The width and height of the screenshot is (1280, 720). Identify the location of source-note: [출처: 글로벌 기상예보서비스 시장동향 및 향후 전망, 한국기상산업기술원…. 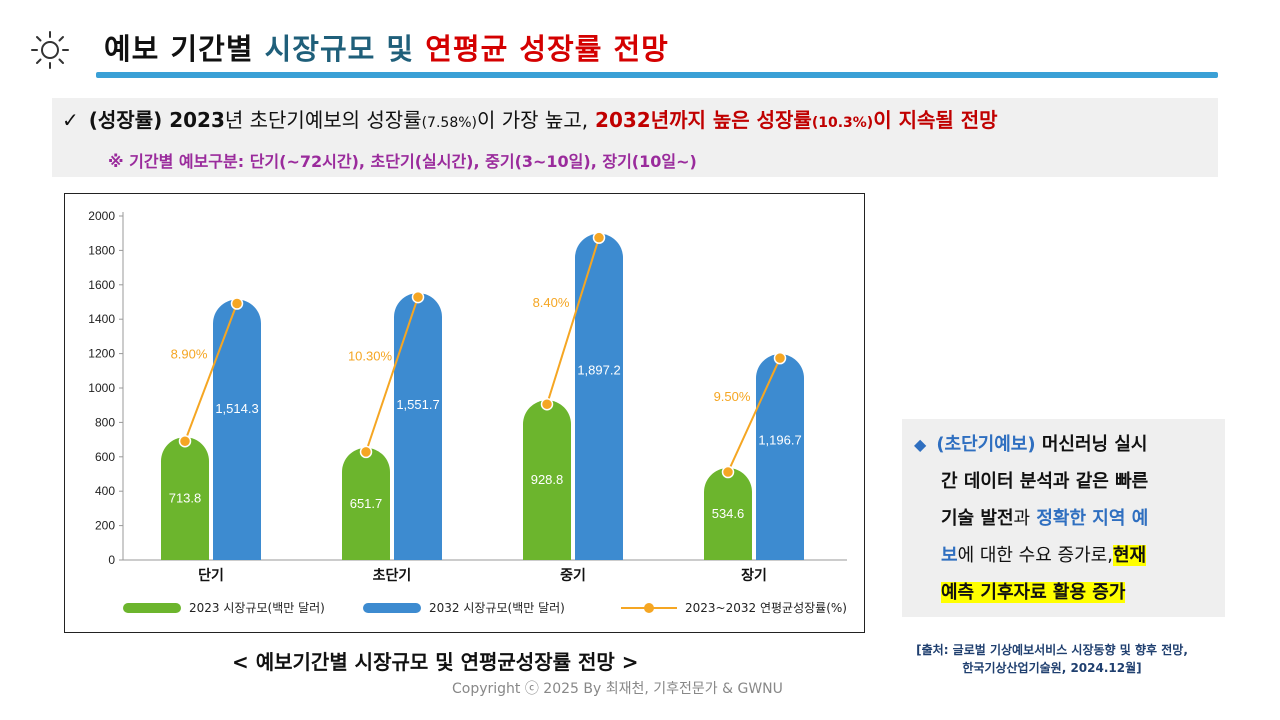
(1052, 659).